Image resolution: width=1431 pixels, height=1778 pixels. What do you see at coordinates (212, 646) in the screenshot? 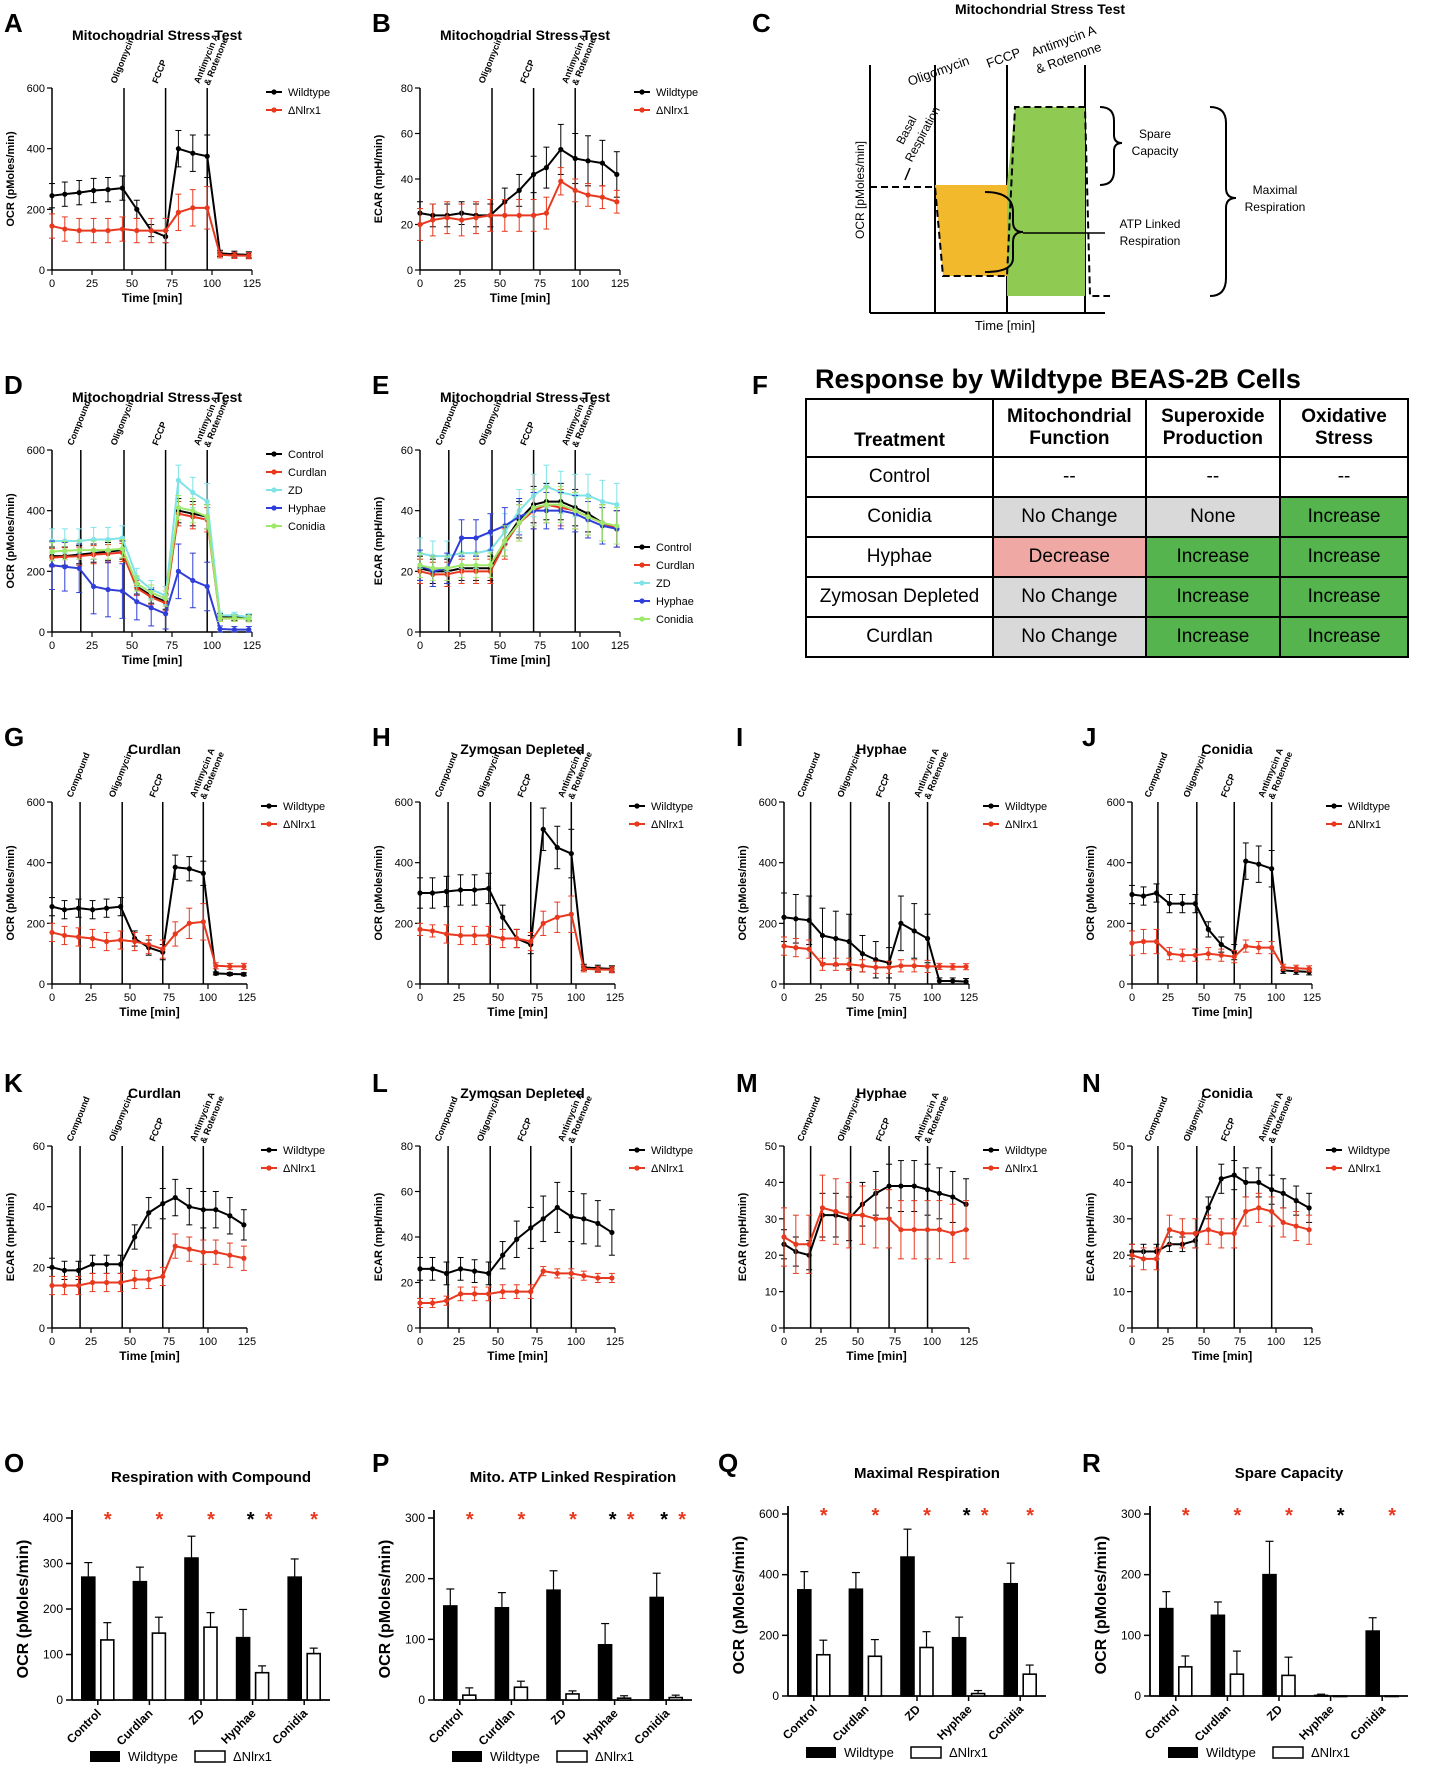
I see `x-tick-label: 100` at bounding box center [212, 646].